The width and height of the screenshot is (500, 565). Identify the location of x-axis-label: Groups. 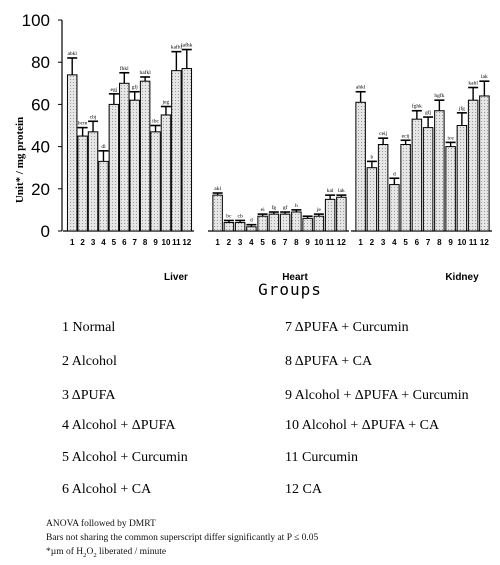
(290, 289).